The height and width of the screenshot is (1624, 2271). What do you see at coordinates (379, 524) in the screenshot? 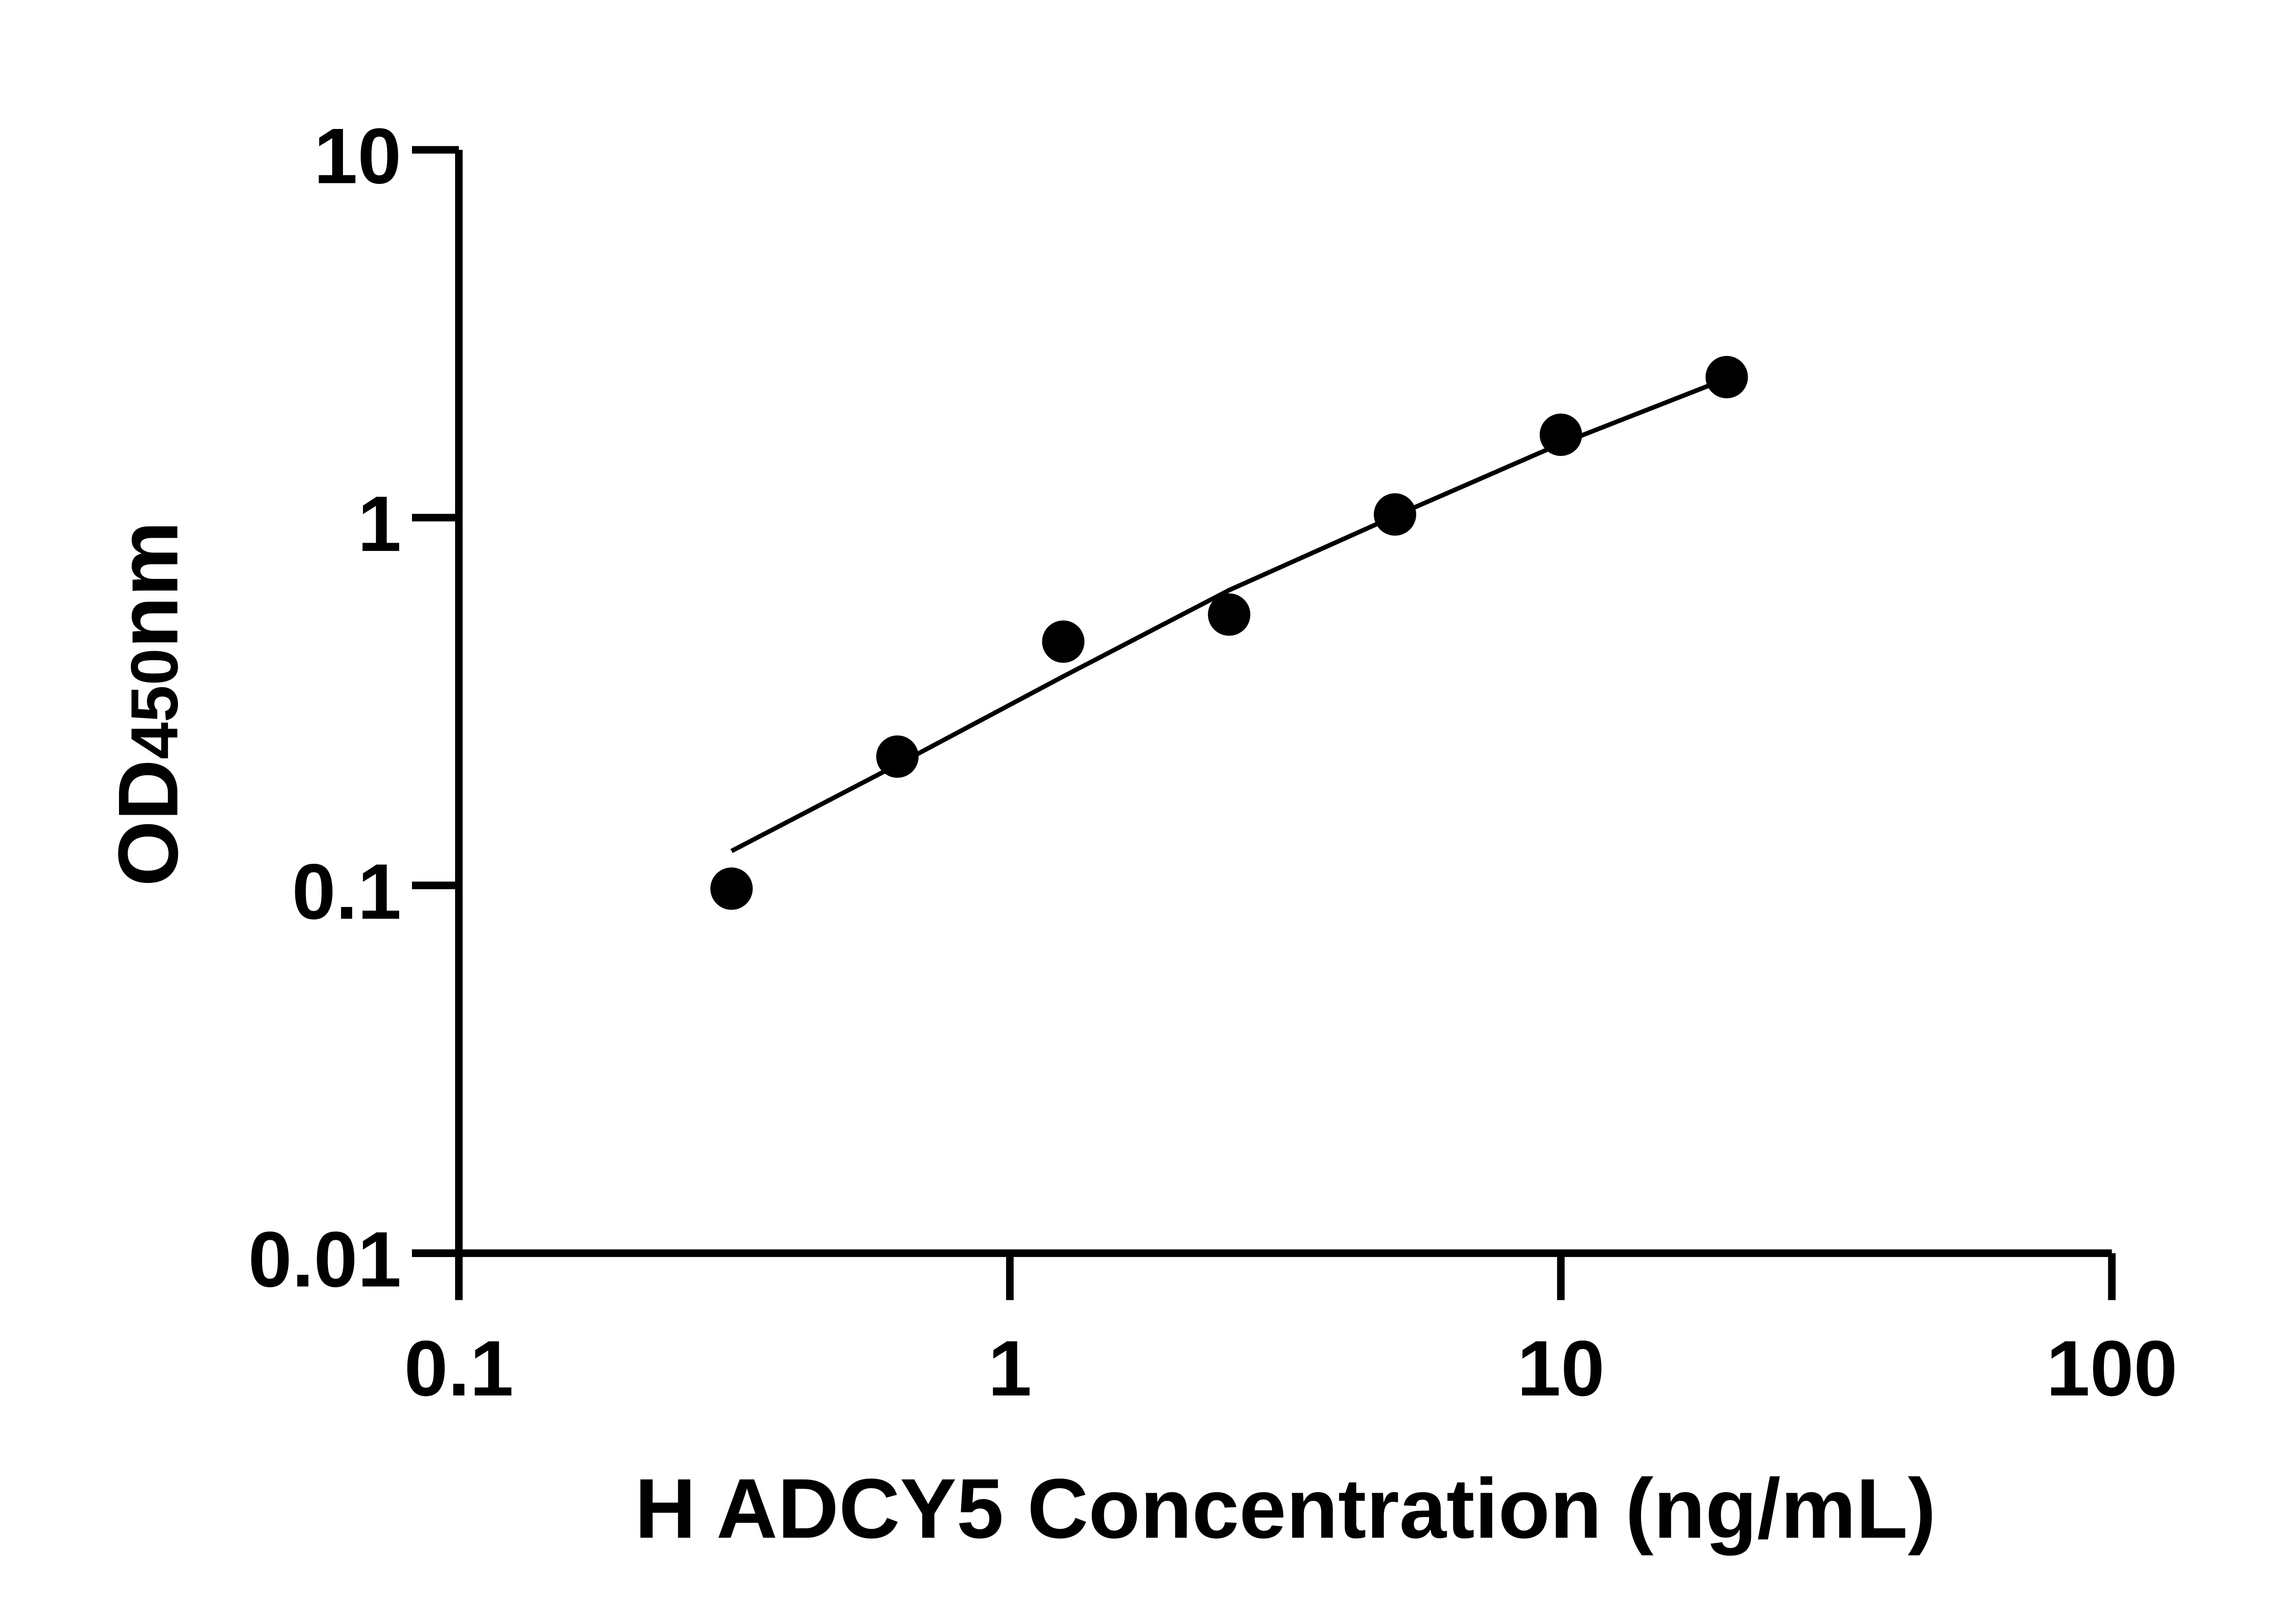
I see `y-tick-label: 1` at bounding box center [379, 524].